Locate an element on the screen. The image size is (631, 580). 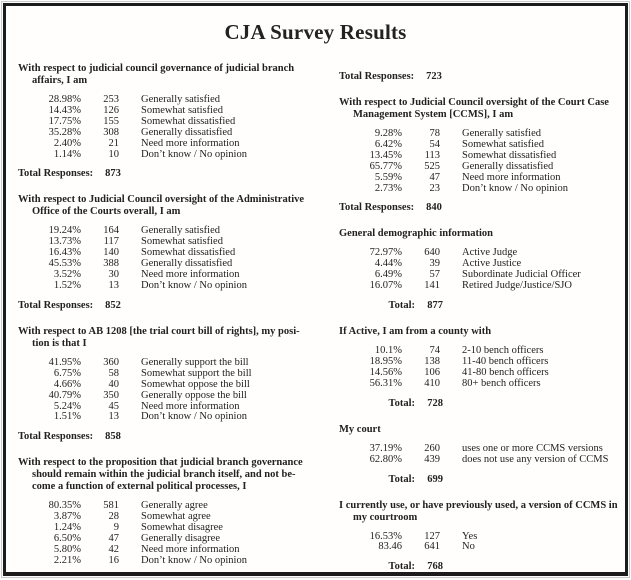
answer-label: Somewhat dissatisfied is located at coordinates (188, 121).